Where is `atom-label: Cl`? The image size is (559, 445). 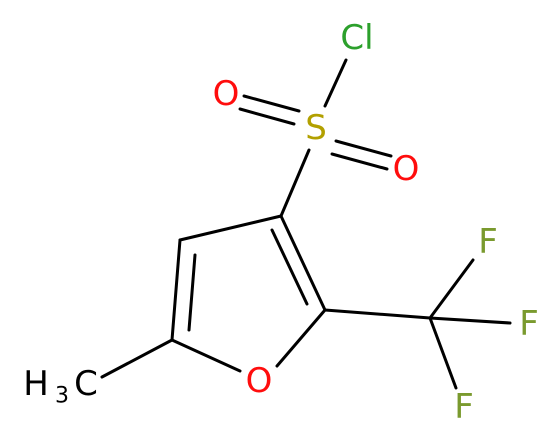
atom-label: Cl is located at coordinates (356, 38).